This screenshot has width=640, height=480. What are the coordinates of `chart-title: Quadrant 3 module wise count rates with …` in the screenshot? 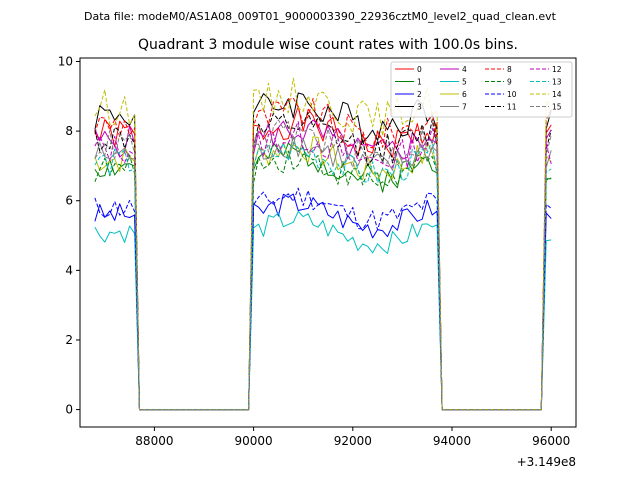 It's located at (328, 45).